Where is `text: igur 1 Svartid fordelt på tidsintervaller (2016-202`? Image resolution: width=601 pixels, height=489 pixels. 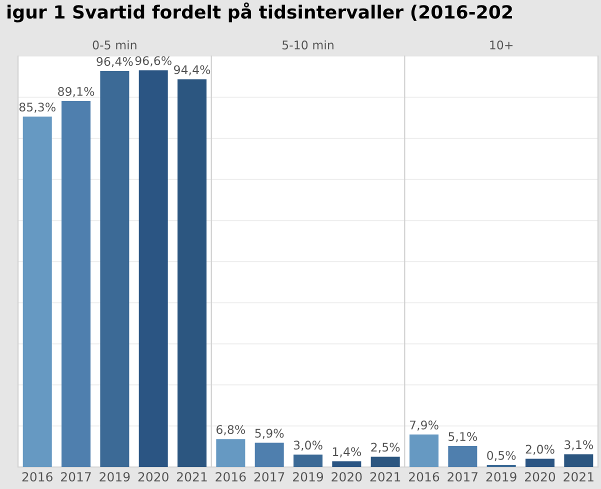
text: igur 1 Svartid fordelt på tidsintervaller (2016-202 is located at coordinates (260, 12).